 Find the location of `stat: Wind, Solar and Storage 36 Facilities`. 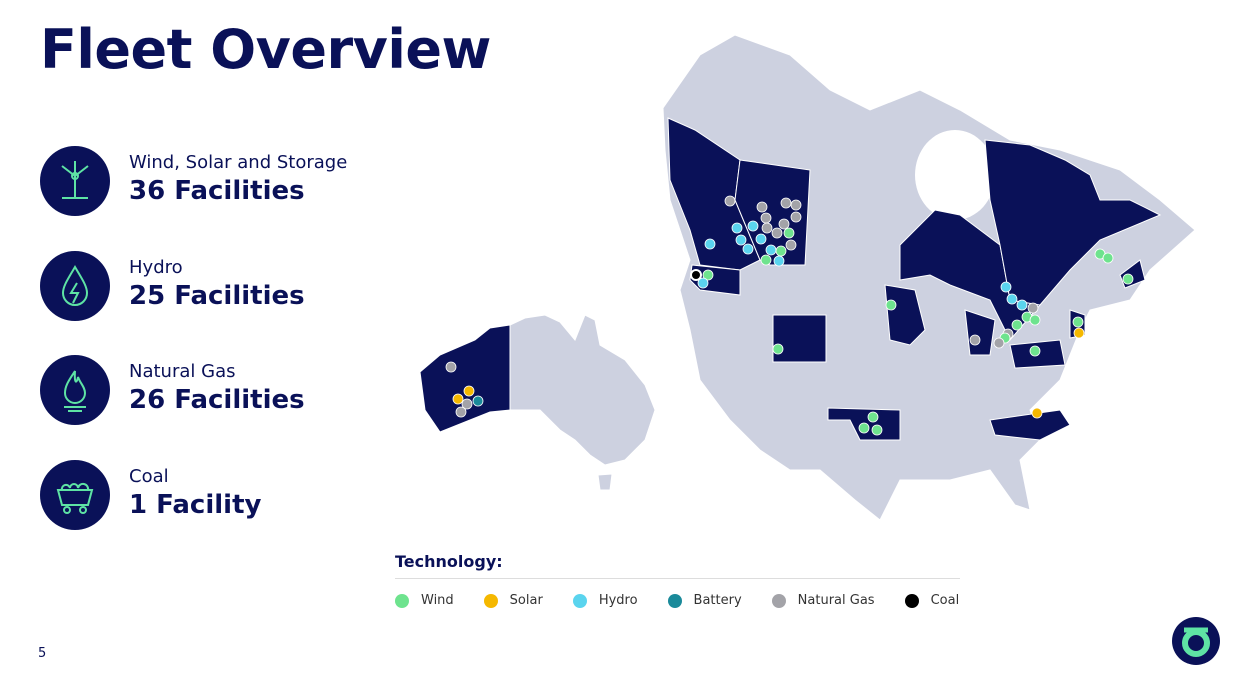

stat: Wind, Solar and Storage 36 Facilities is located at coordinates (220, 182).